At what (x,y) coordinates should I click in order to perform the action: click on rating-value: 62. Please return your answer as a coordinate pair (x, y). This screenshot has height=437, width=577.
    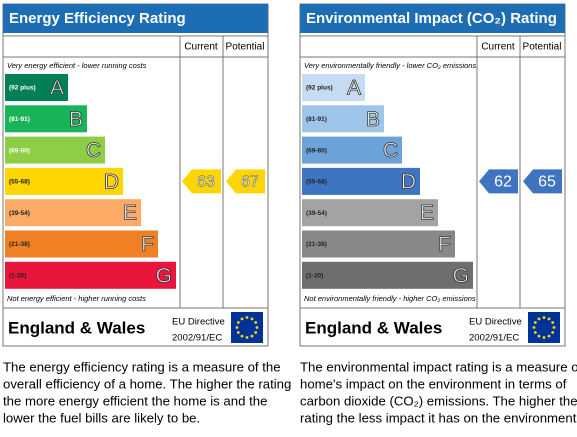
    Looking at the image, I should click on (503, 182).